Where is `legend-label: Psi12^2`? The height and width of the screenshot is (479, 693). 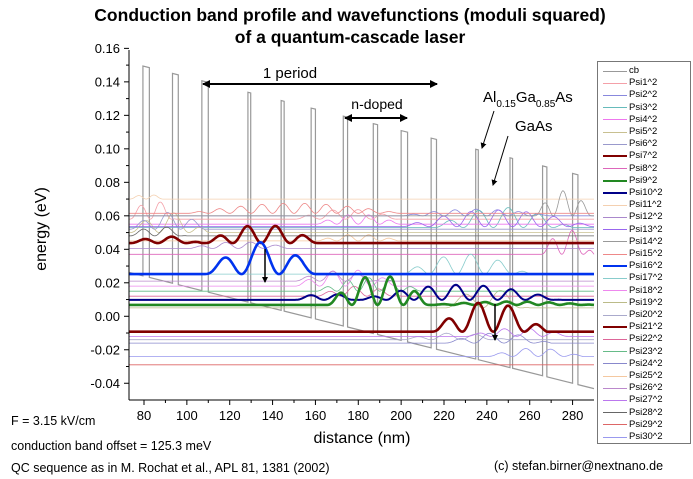 legend-label: Psi12^2 is located at coordinates (646, 217).